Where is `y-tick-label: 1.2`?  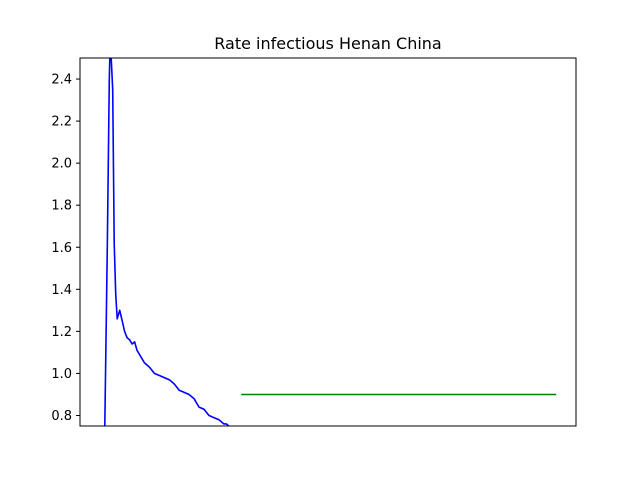
y-tick-label: 1.2 is located at coordinates (61, 332).